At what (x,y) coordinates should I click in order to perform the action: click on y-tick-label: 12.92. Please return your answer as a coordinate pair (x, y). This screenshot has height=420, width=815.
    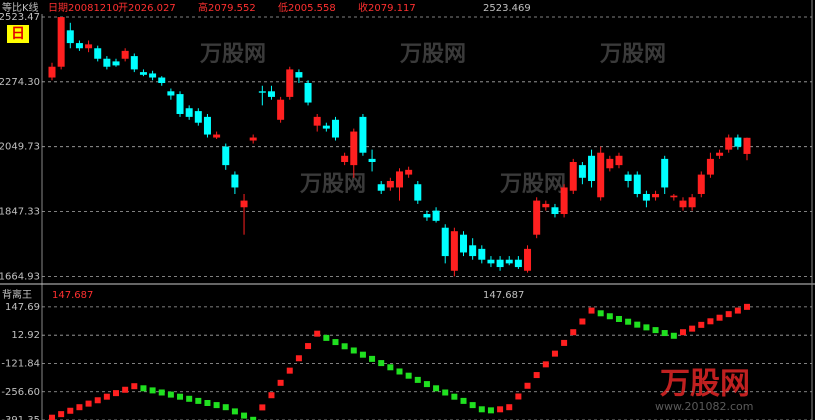
    Looking at the image, I should click on (25, 335).